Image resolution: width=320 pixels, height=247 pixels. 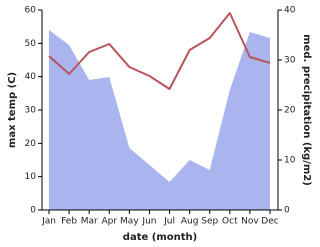 What do you see at coordinates (129, 222) in the screenshot?
I see `x-tick-label: May` at bounding box center [129, 222].